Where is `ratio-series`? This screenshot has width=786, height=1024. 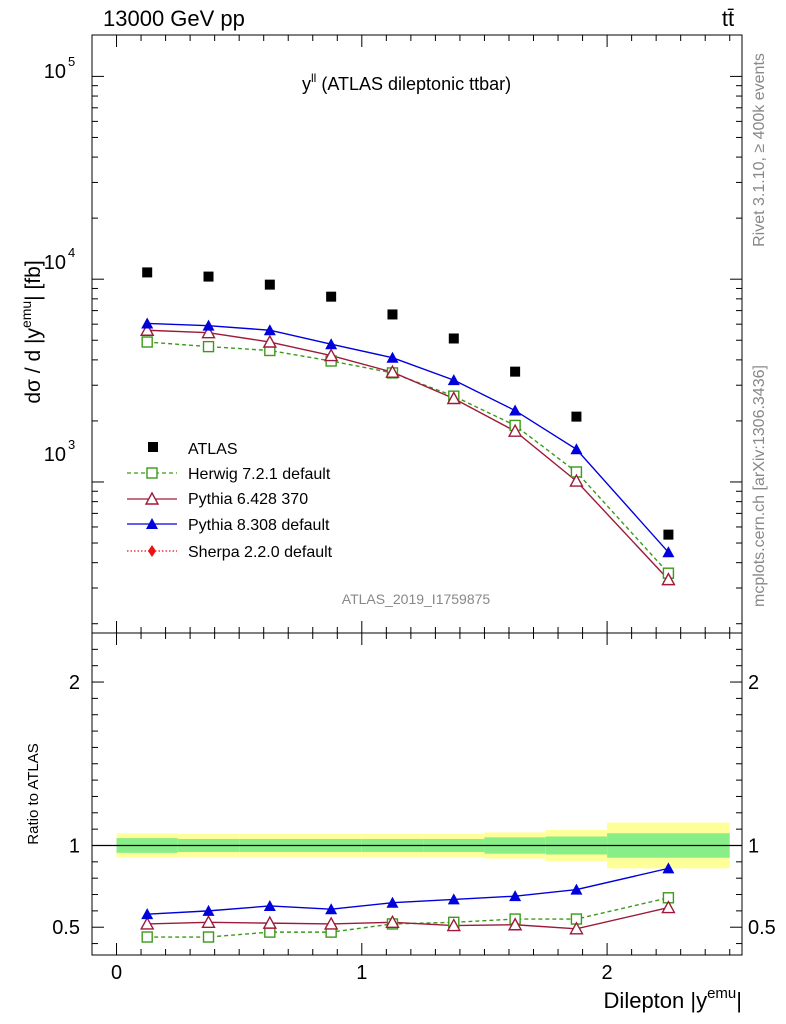 ratio-series is located at coordinates (408, 902).